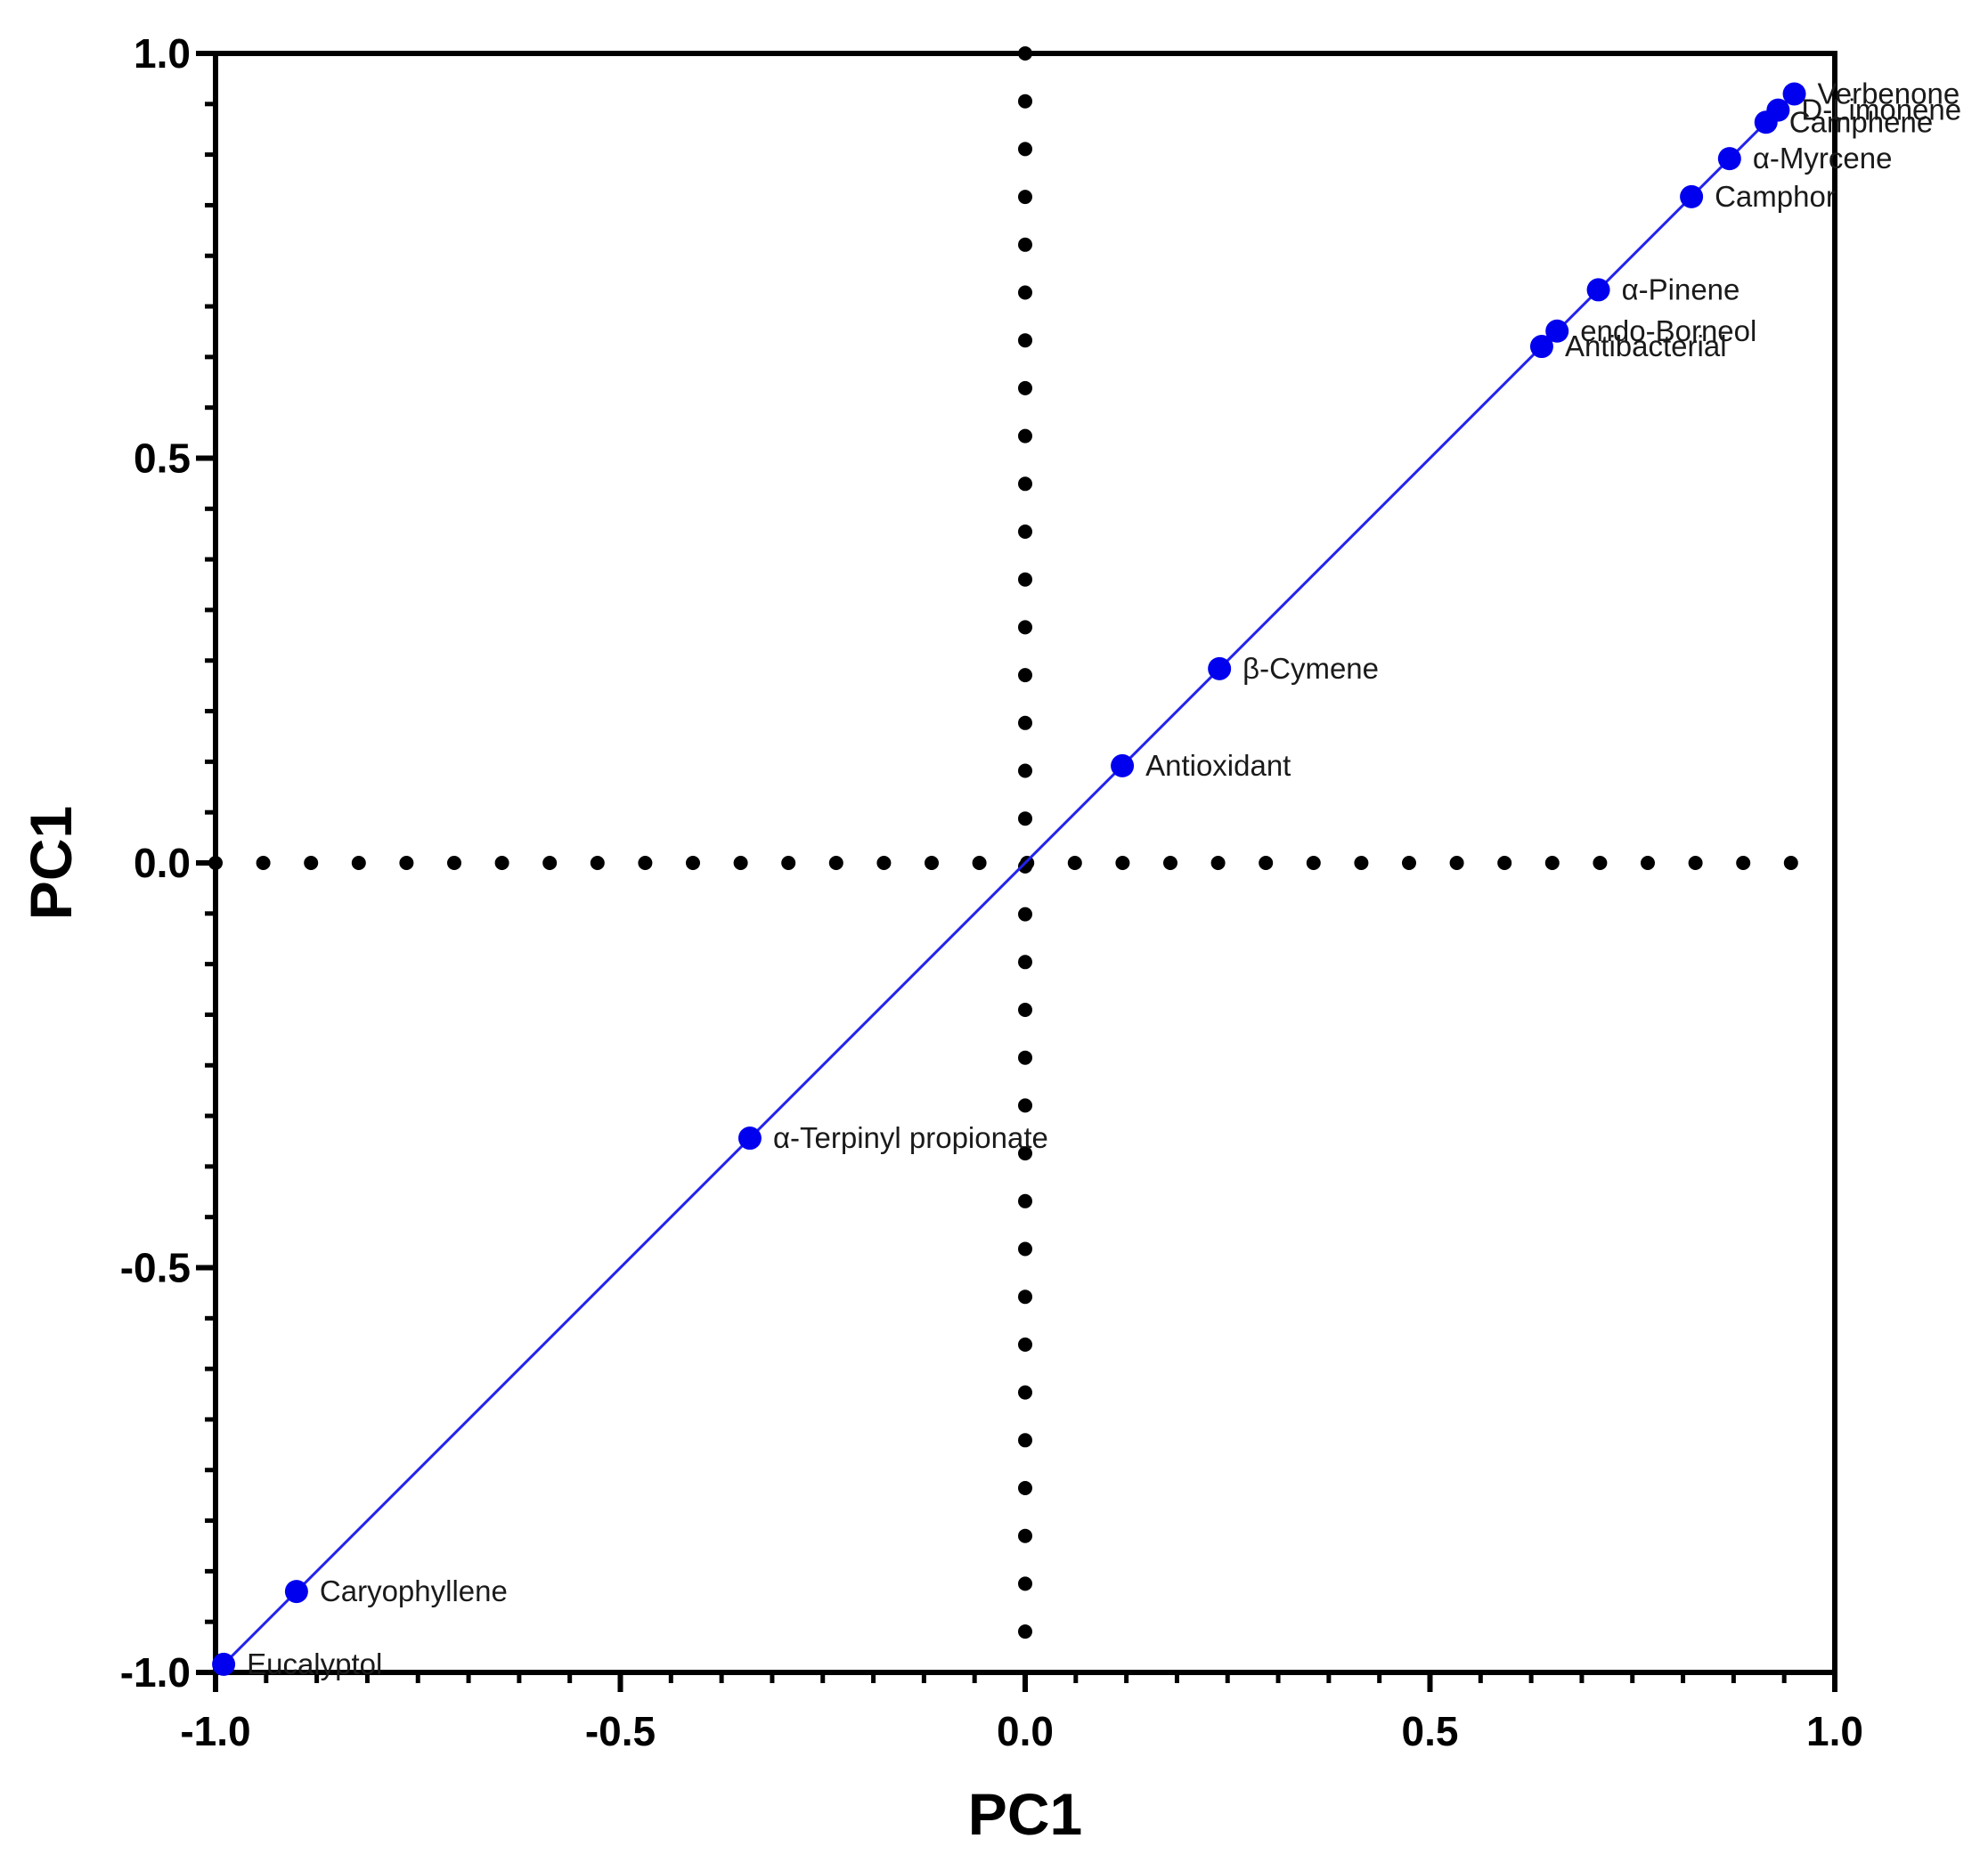 This screenshot has width=1988, height=1863. I want to click on x-tick-label: 0.0, so click(1025, 1731).